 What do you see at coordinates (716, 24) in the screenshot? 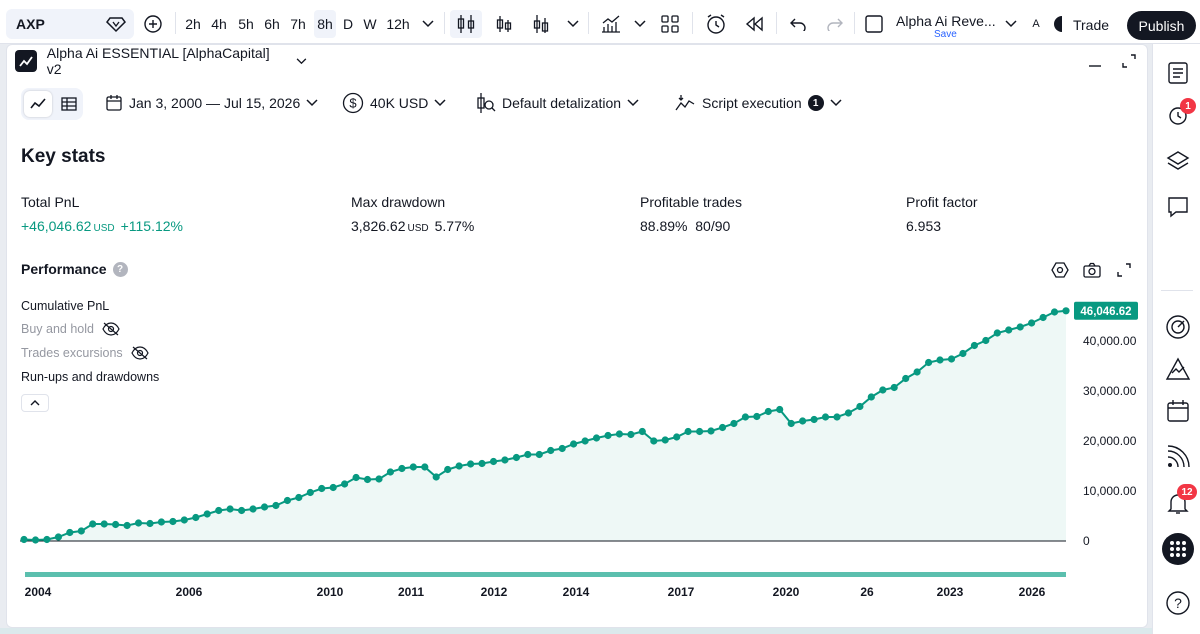
I see `alert-add-icon` at bounding box center [716, 24].